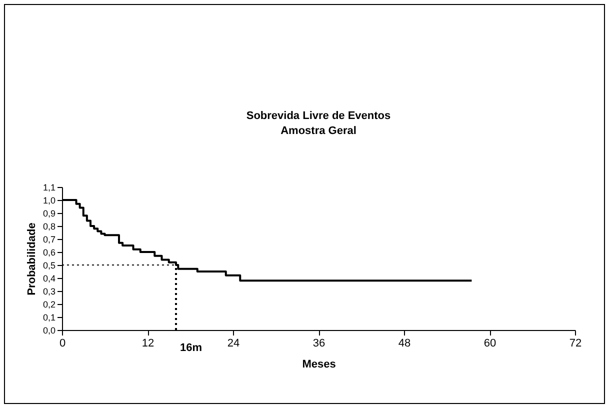 The width and height of the screenshot is (611, 410). I want to click on y-tick-label: 0,8, so click(49, 227).